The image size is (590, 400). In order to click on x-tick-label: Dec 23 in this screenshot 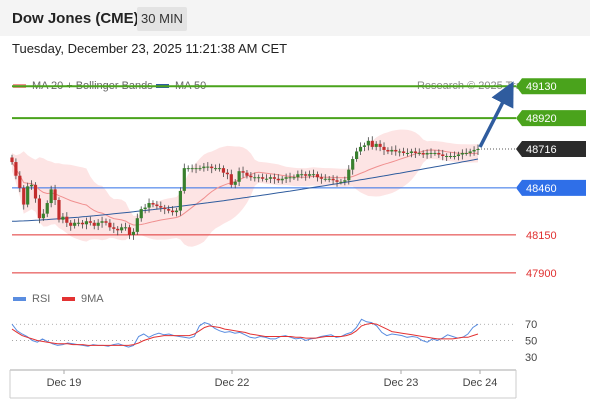, I will do `click(401, 383)`.